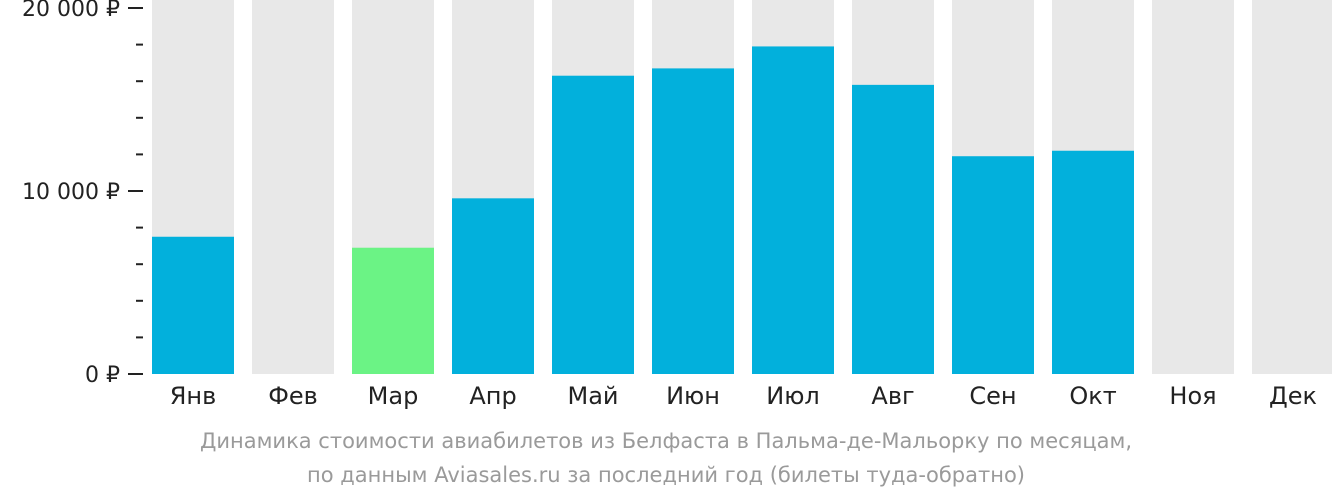  I want to click on x-tick-label: Окт, so click(1092, 396).